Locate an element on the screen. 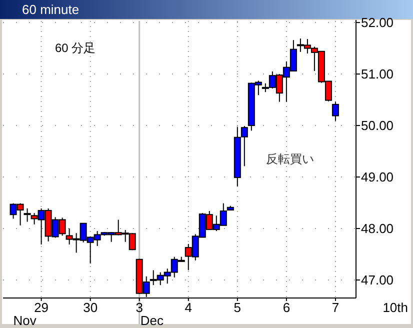 This screenshot has width=413, height=328. x-tick-label: 5 is located at coordinates (238, 307).